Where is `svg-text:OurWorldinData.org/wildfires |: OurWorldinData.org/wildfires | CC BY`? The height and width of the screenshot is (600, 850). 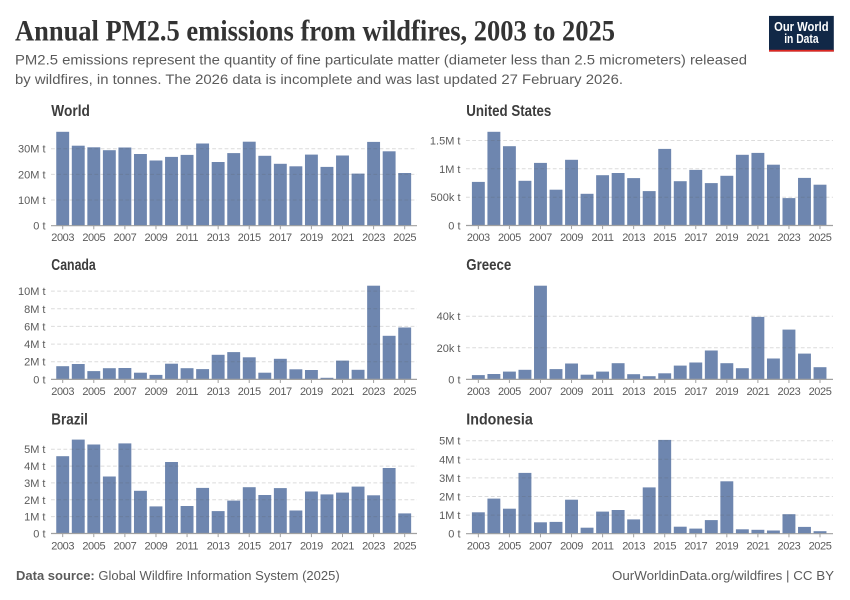 svg-text:OurWorldinData.org/wildfires |: OurWorldinData.org/wildfires | CC BY is located at coordinates (723, 575).